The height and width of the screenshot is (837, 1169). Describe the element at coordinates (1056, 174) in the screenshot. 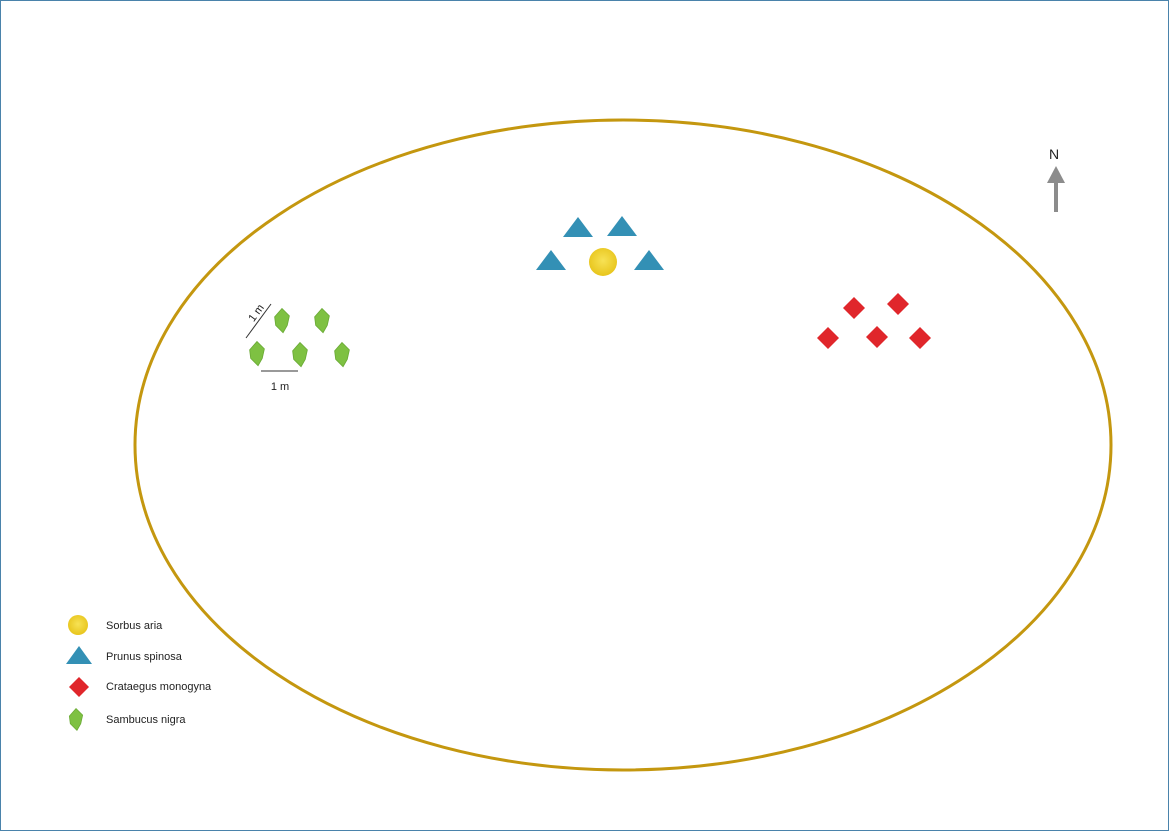

I see `north-arrow-icon` at that location.